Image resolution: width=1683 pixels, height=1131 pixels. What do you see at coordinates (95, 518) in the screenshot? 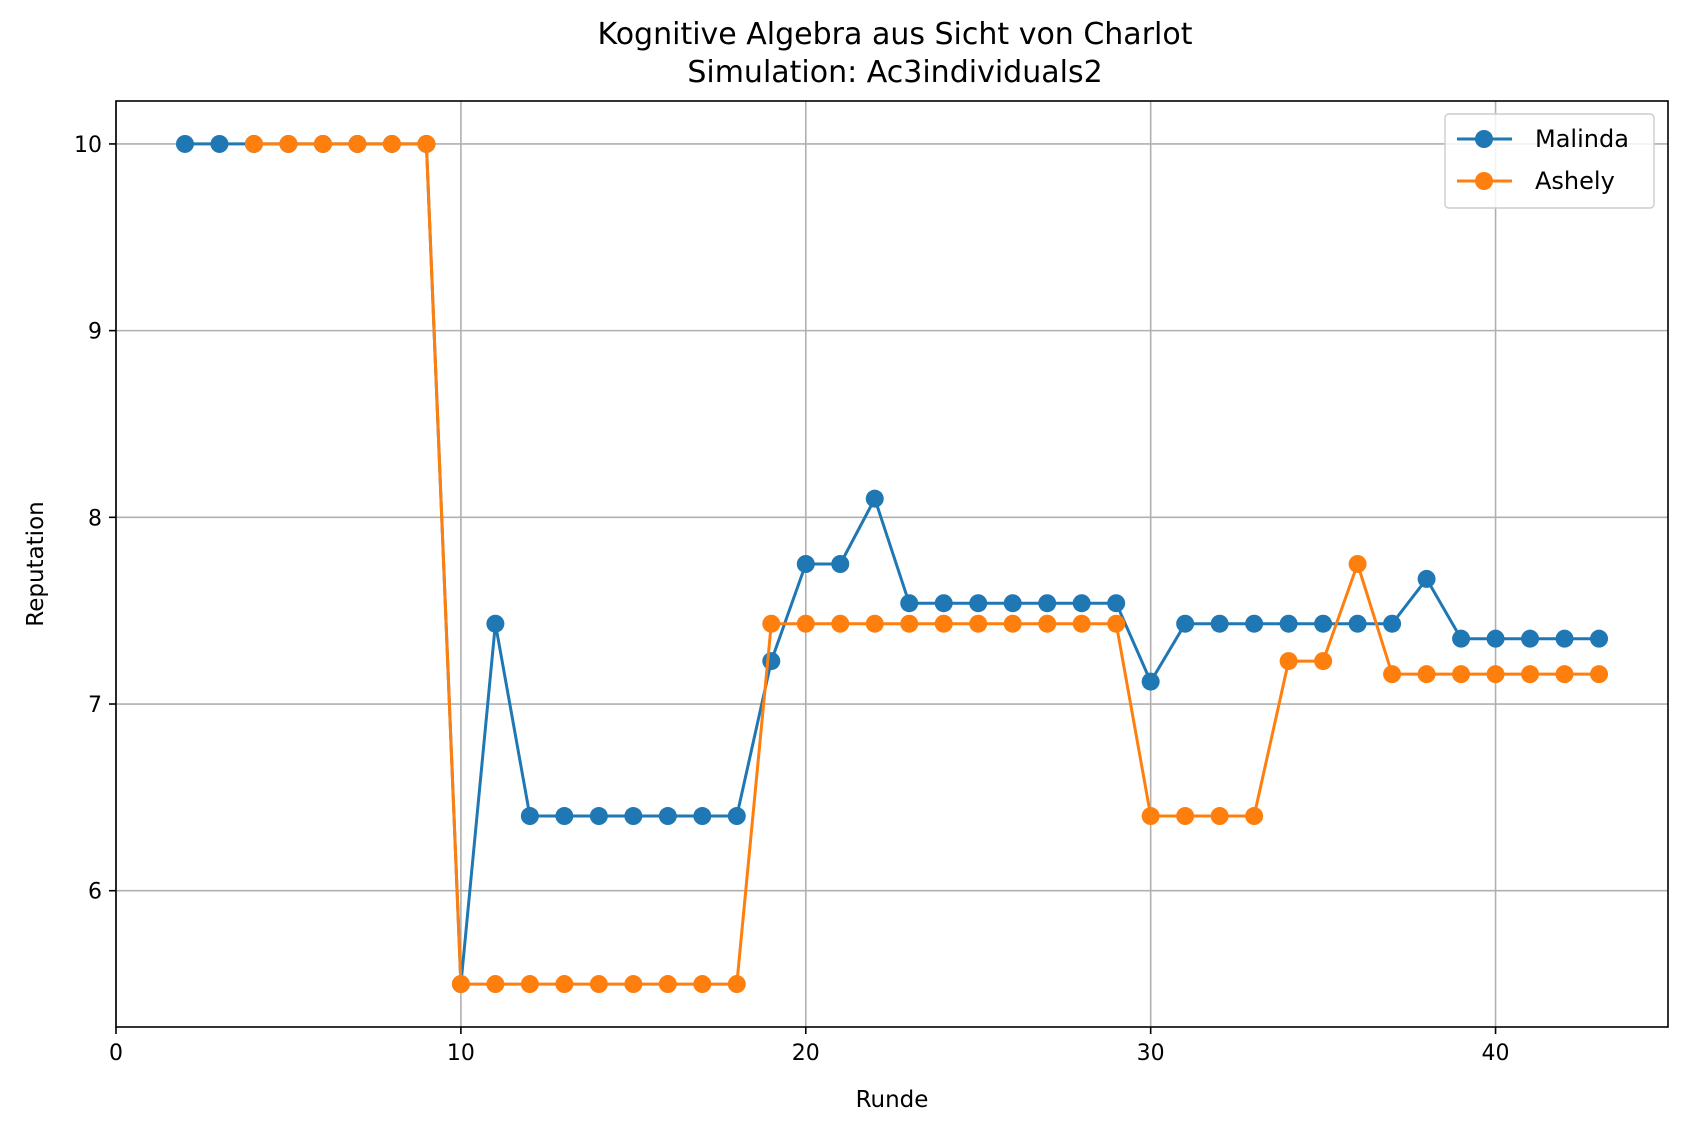
I see `y-tick-label: 8` at bounding box center [95, 518].